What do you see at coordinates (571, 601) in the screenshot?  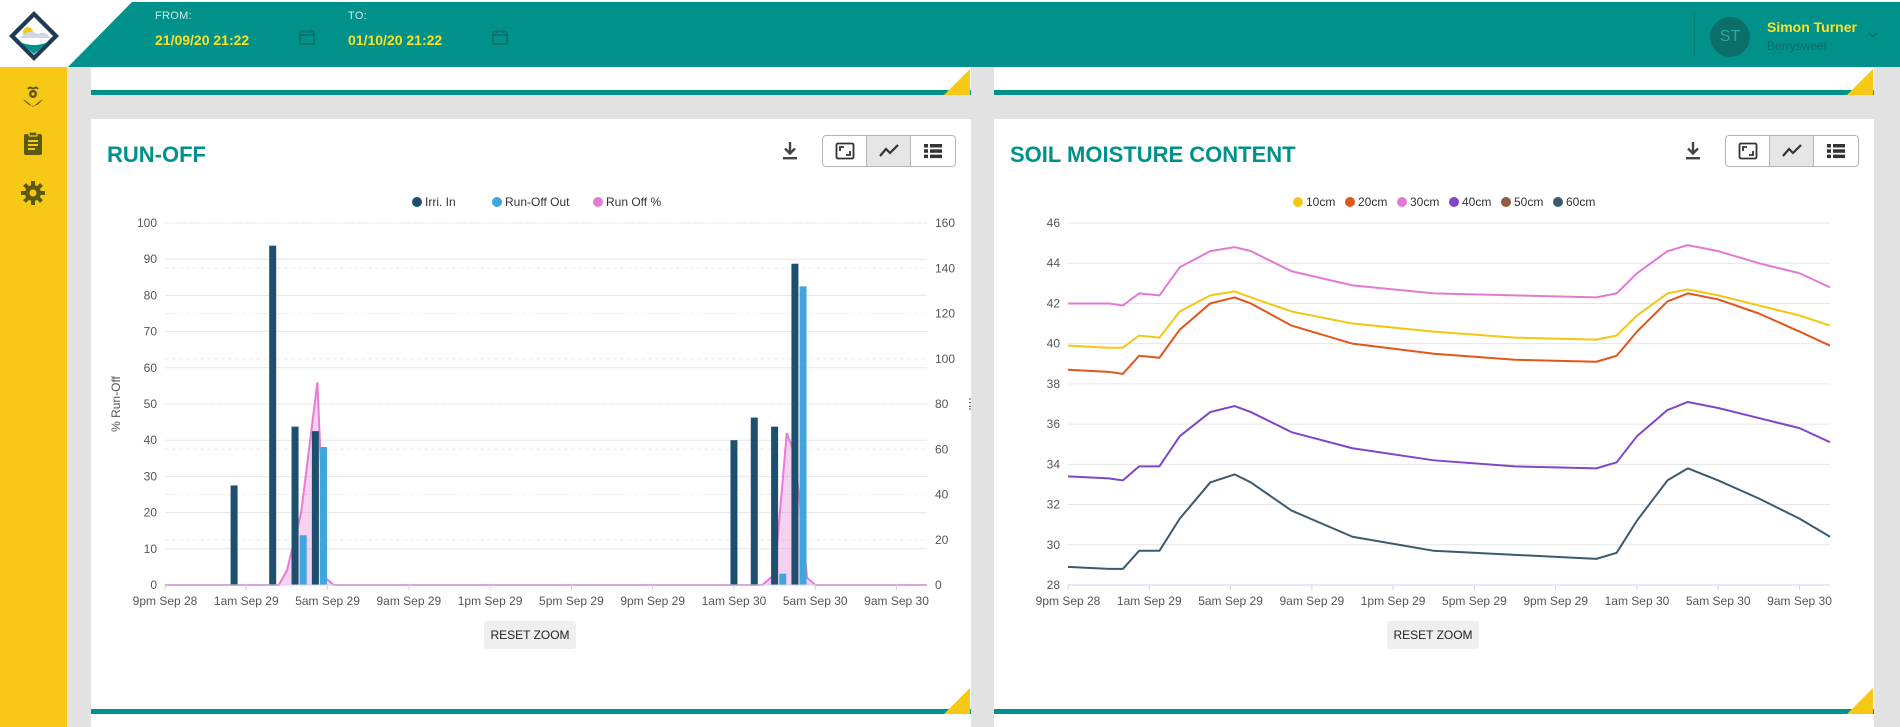 I see `x-tick-label: 5pm Sep 29` at bounding box center [571, 601].